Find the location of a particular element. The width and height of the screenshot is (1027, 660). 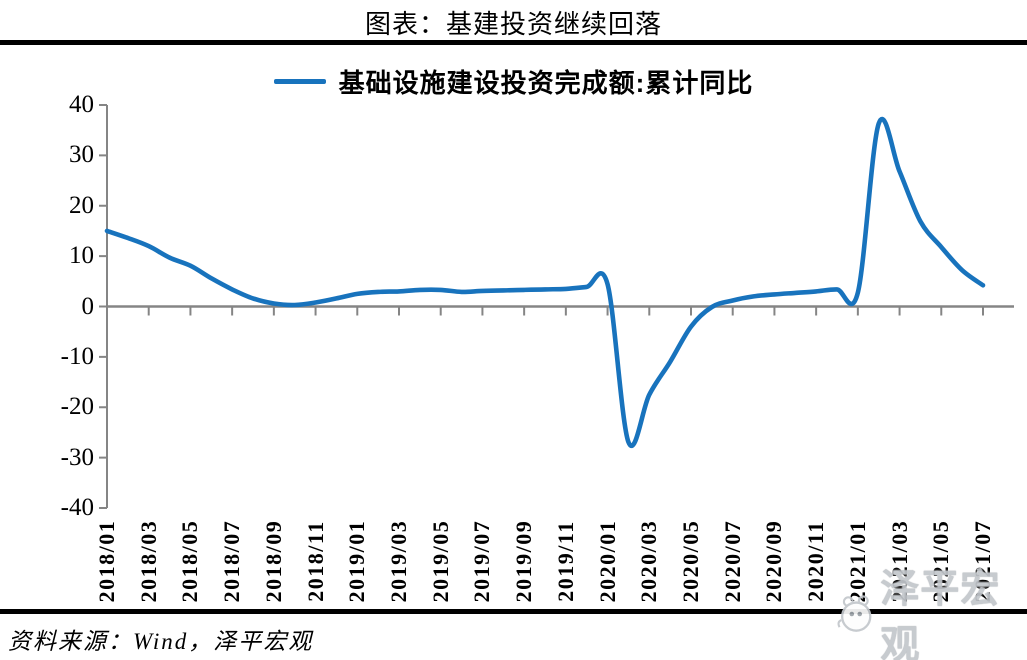

x-axis-label: 2020/07 is located at coordinates (732, 561).